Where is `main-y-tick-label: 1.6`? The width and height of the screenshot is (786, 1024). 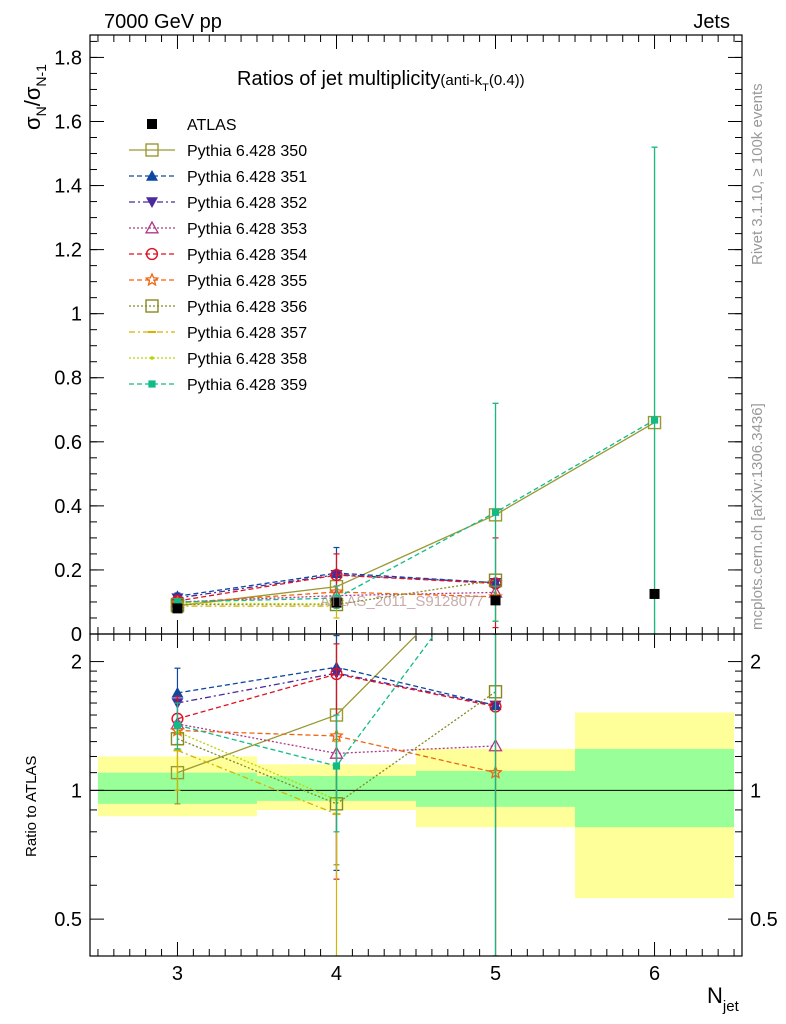
main-y-tick-label: 1.6 is located at coordinates (68, 122).